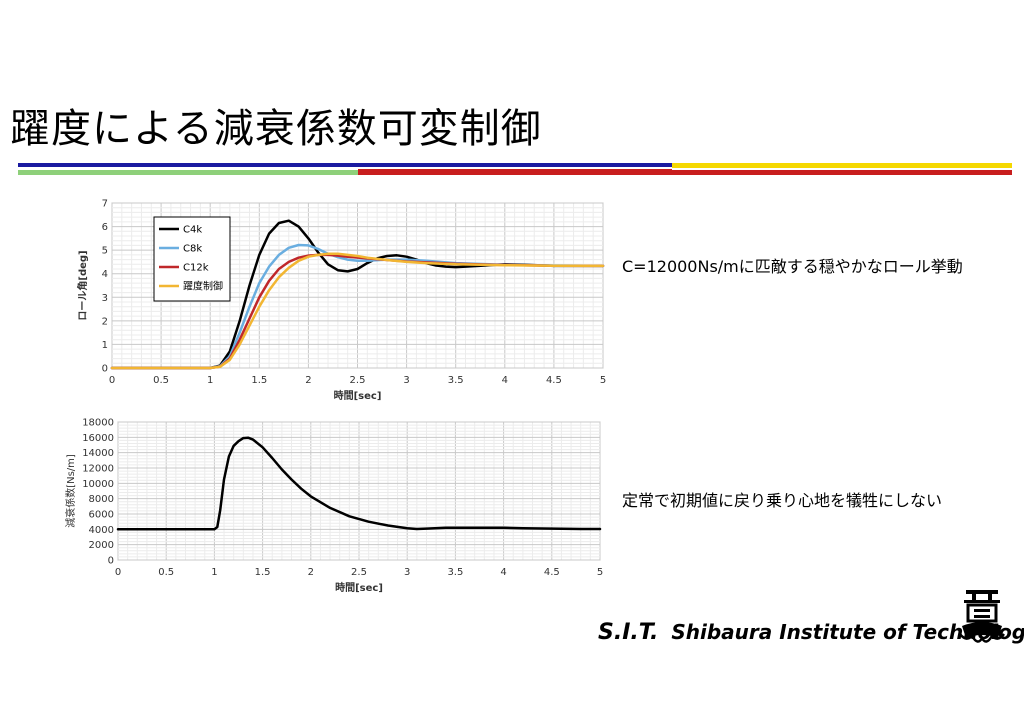 This screenshot has width=1024, height=724. I want to click on title-underline-bars, so click(515, 169).